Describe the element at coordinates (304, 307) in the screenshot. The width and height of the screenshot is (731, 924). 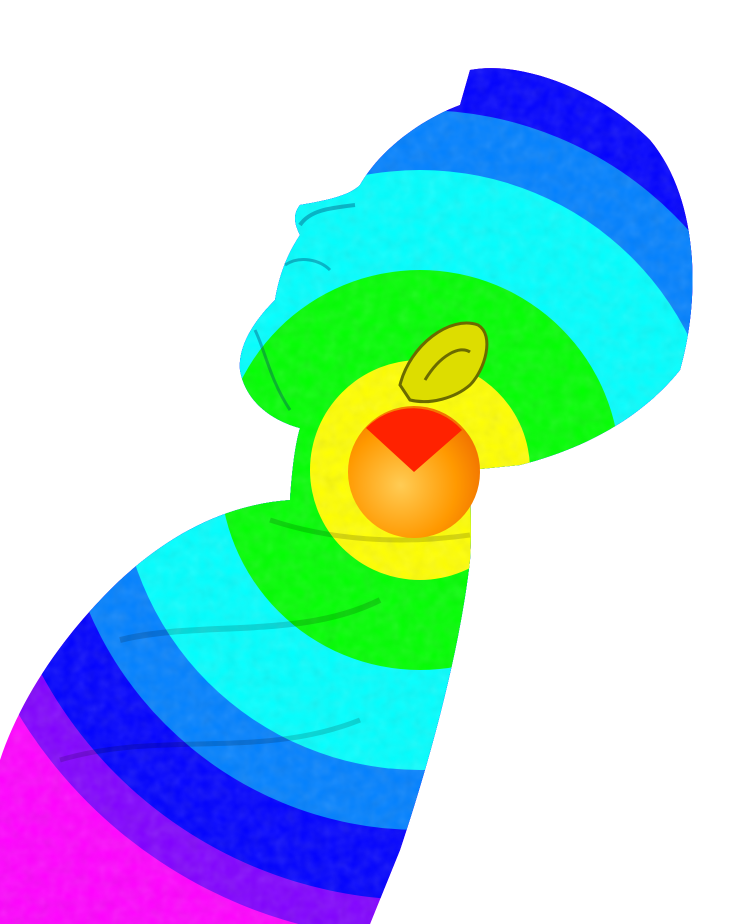
I see `face-relief` at that location.